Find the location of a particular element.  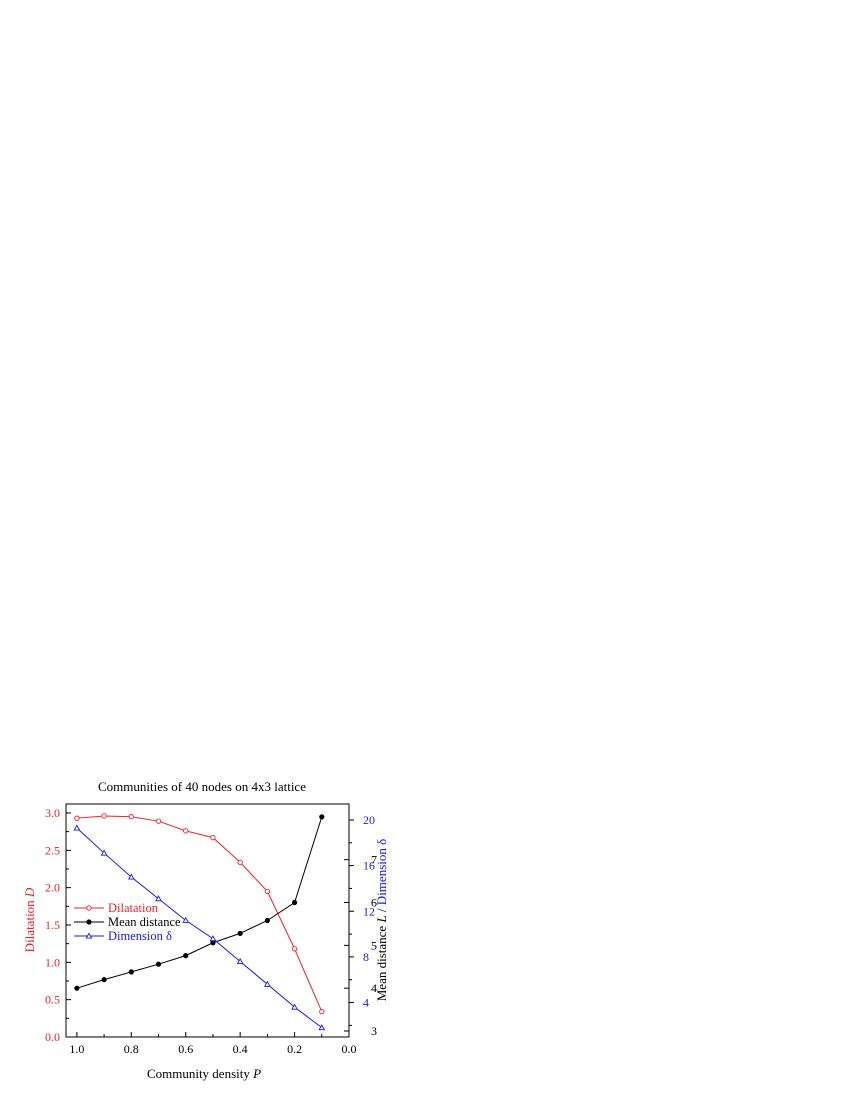

x-tick-label: 1.0 is located at coordinates (76, 1049).